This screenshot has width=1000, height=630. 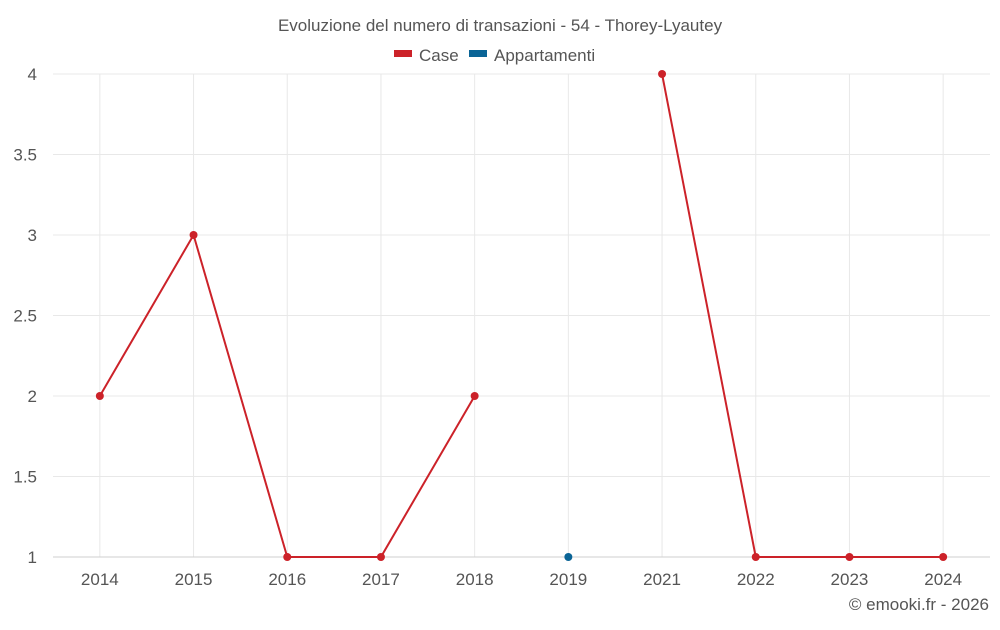 I want to click on y-tick-label: 2, so click(x=32, y=396).